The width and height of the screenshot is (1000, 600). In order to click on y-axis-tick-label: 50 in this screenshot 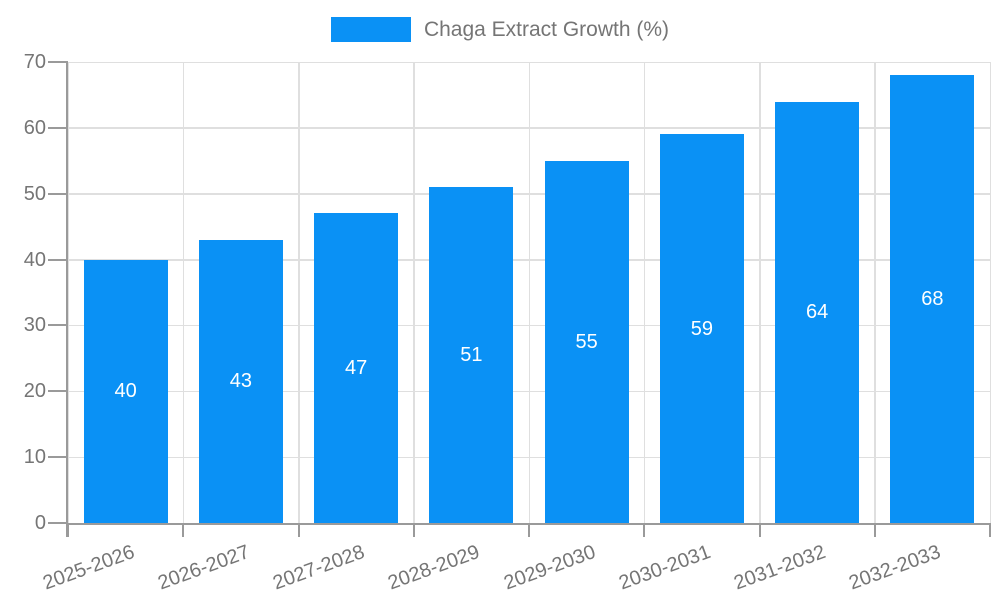, I will do `click(34, 193)`.